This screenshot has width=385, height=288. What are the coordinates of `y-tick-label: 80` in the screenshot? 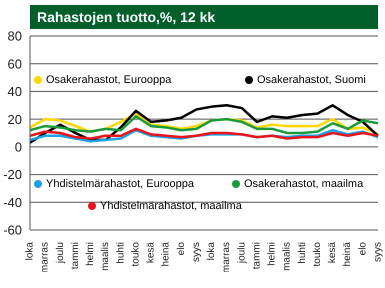 It's located at (15, 36).